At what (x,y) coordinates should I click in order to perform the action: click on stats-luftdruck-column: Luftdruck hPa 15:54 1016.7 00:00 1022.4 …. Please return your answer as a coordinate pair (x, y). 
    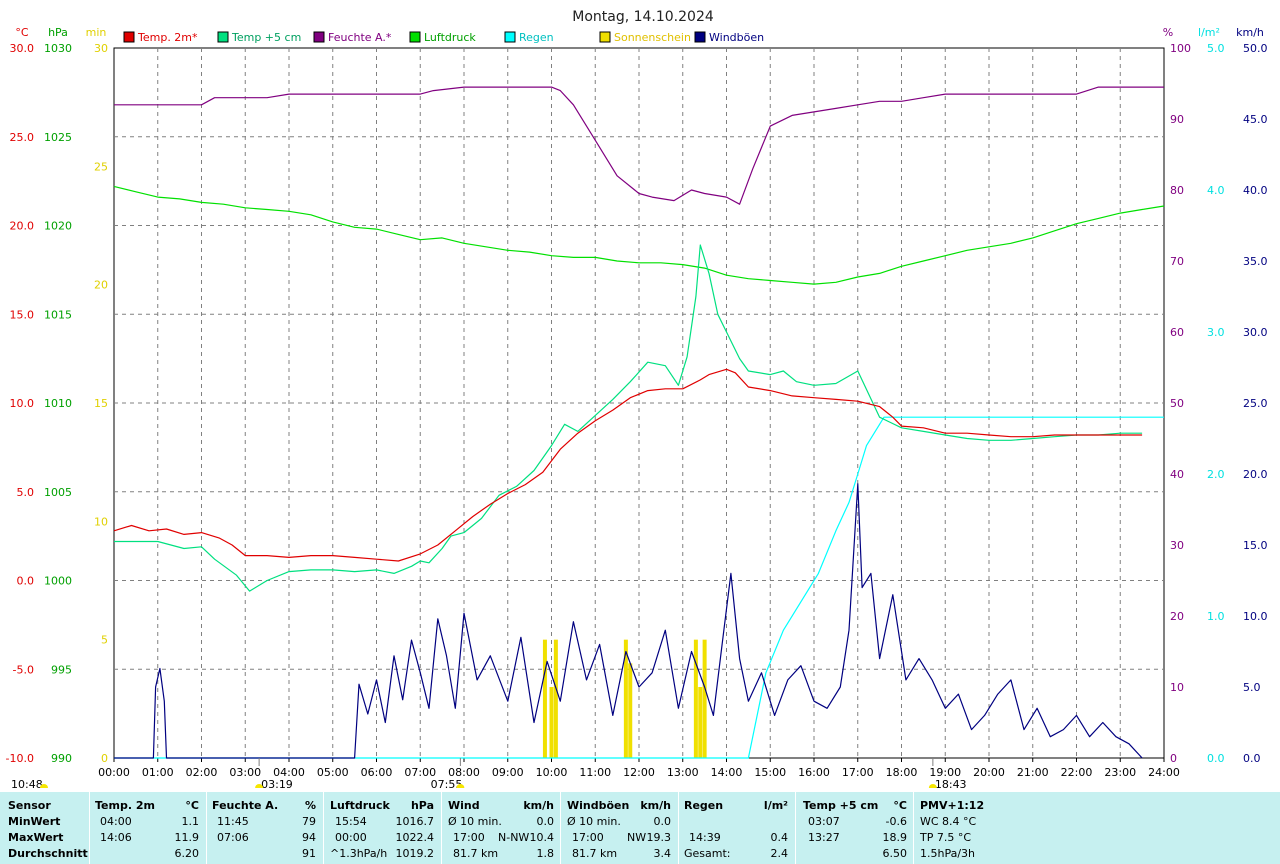
    Looking at the image, I should click on (382, 830).